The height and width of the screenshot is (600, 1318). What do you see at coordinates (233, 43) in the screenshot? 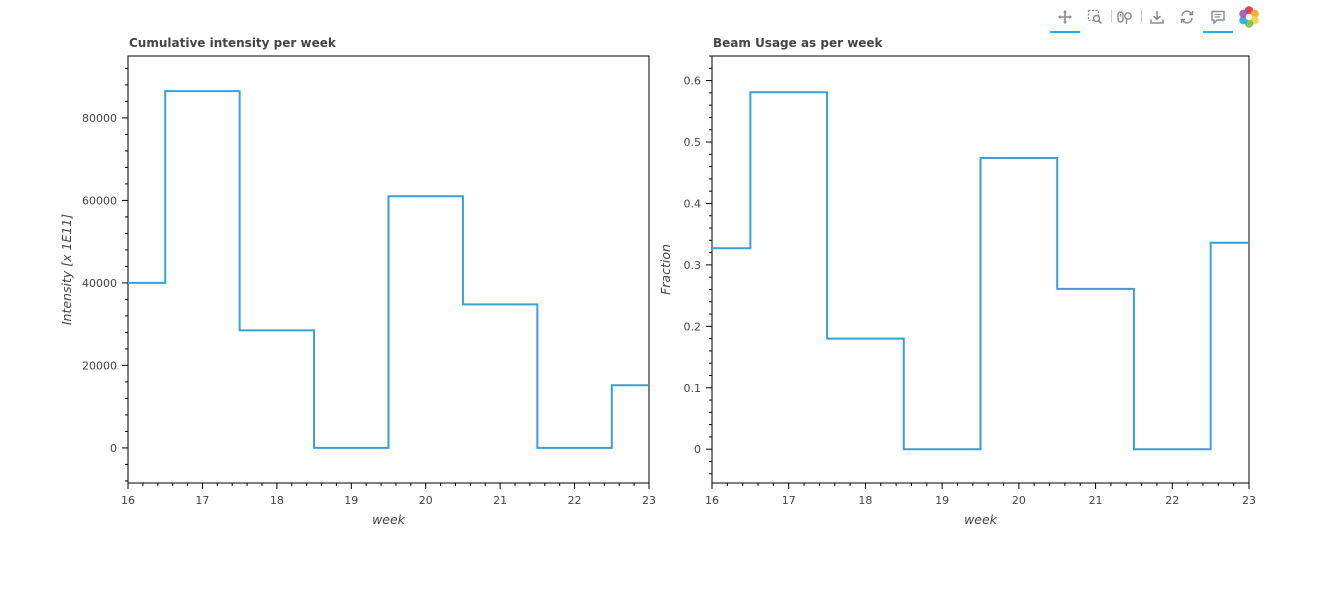
I see `chart-title: Cumulative intensity per week` at bounding box center [233, 43].